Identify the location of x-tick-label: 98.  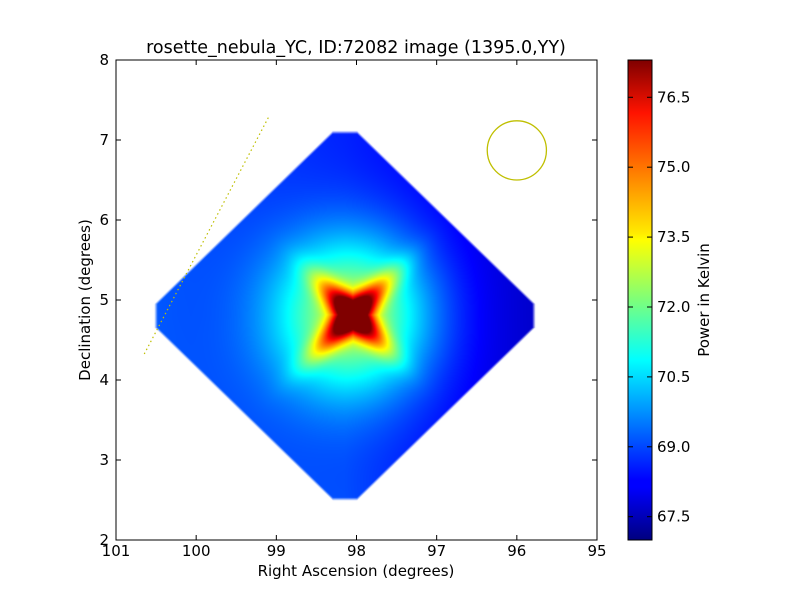
(356, 551).